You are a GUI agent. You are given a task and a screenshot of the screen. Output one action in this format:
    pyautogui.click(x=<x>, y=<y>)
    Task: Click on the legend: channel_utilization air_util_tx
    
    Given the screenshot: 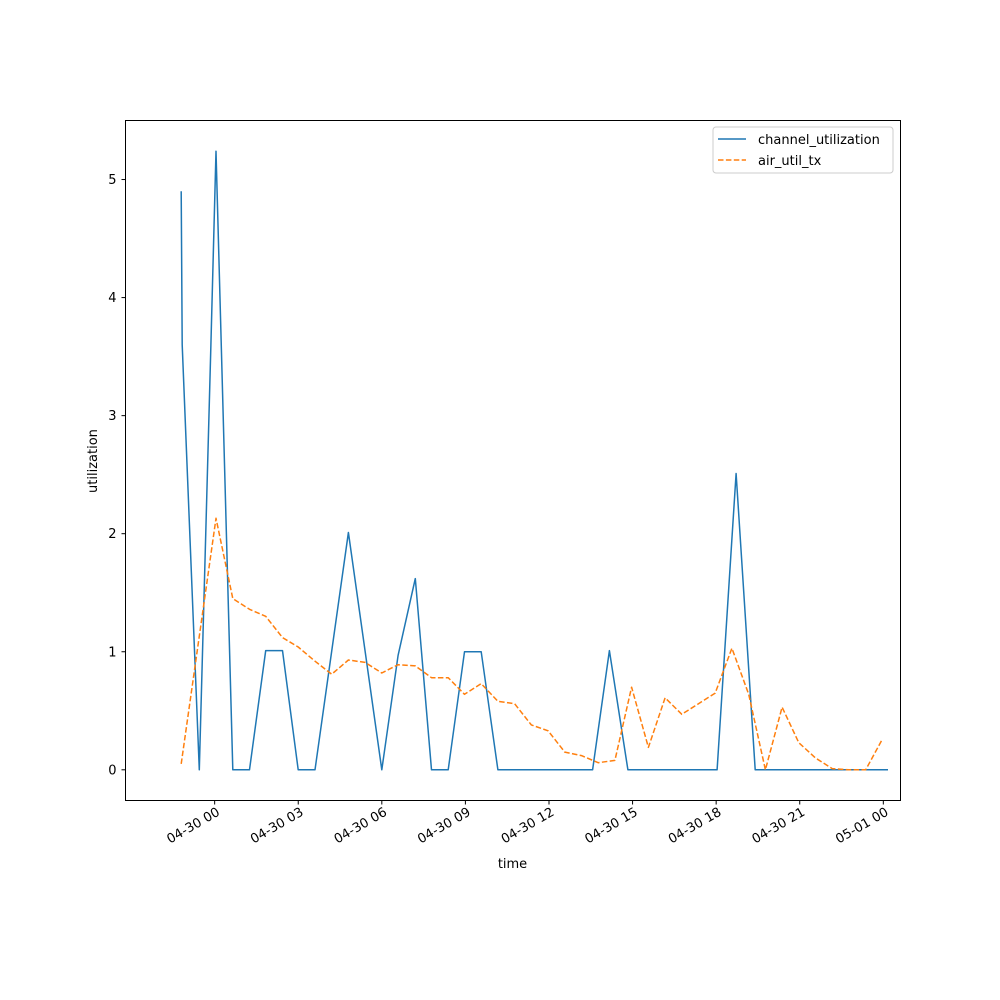 What is the action you would take?
    pyautogui.click(x=803, y=150)
    